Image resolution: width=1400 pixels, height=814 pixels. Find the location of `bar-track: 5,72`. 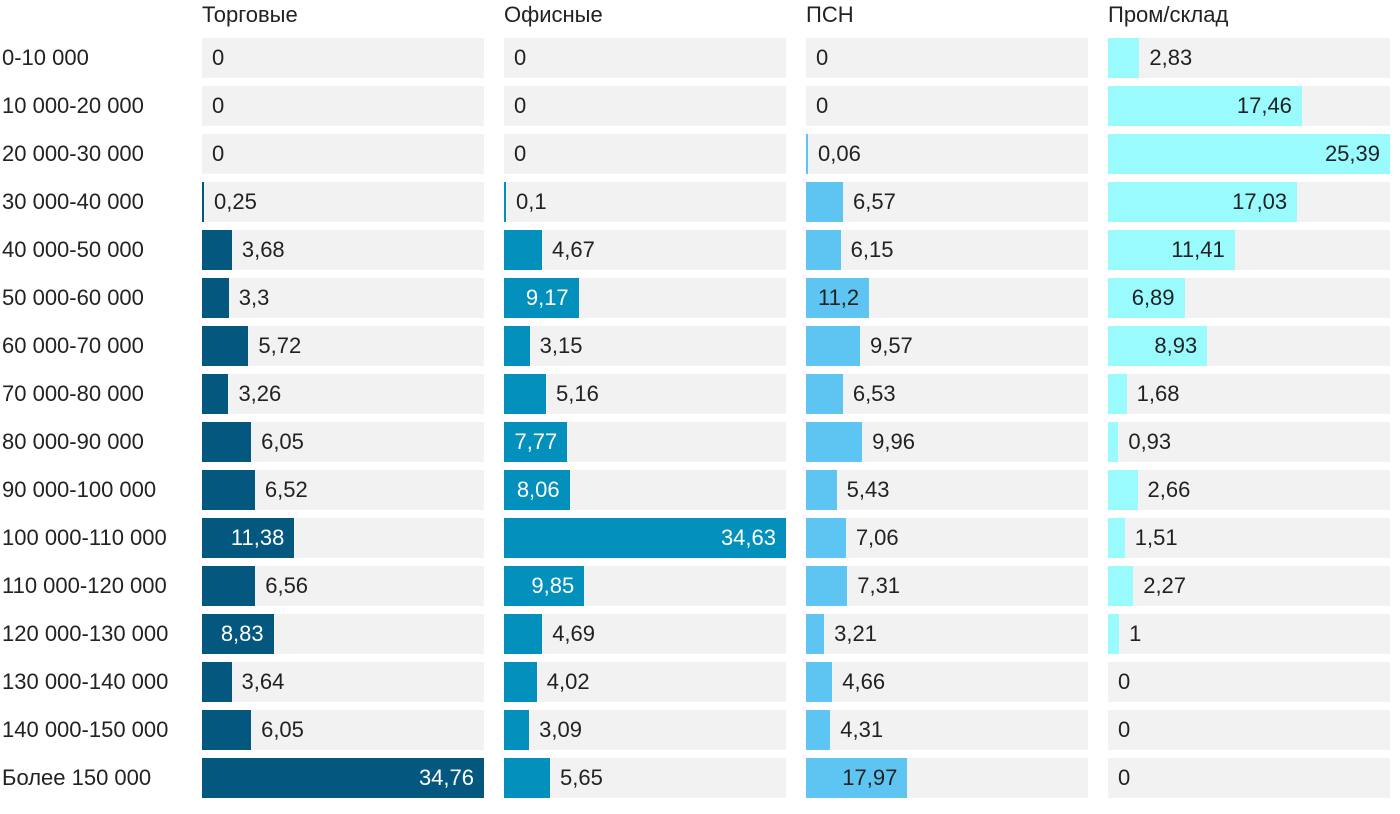

bar-track: 5,72 is located at coordinates (343, 346).